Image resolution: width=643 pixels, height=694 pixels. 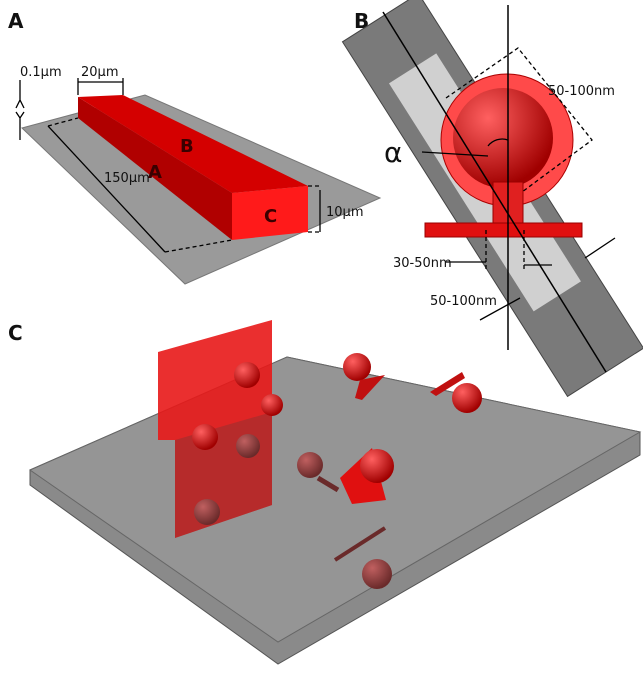 I want to click on annotation: 10µm, so click(x=344, y=212).